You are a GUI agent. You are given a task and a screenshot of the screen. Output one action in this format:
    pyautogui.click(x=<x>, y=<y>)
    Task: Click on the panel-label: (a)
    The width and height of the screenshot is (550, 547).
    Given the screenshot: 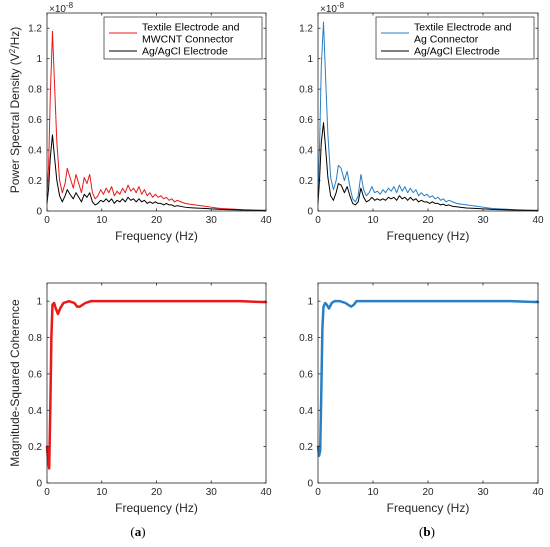 What is the action you would take?
    pyautogui.click(x=137, y=531)
    